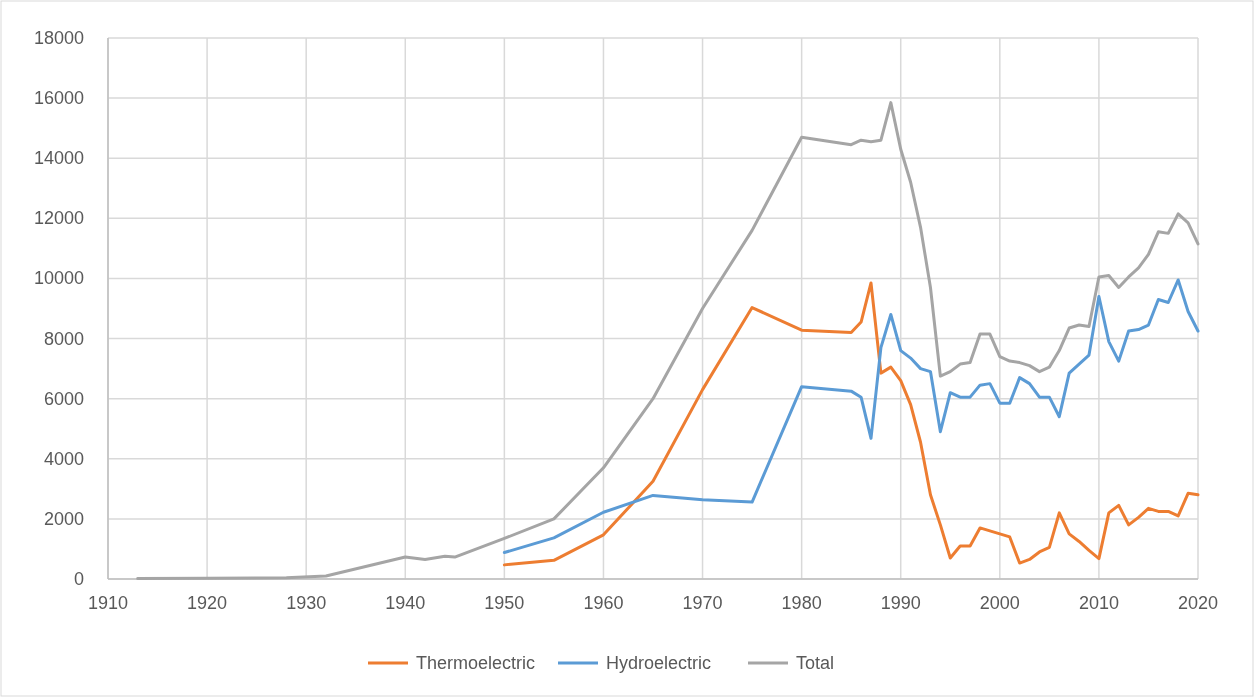 This screenshot has height=697, width=1254. What do you see at coordinates (58, 158) in the screenshot?
I see `y-tick-label: 14000` at bounding box center [58, 158].